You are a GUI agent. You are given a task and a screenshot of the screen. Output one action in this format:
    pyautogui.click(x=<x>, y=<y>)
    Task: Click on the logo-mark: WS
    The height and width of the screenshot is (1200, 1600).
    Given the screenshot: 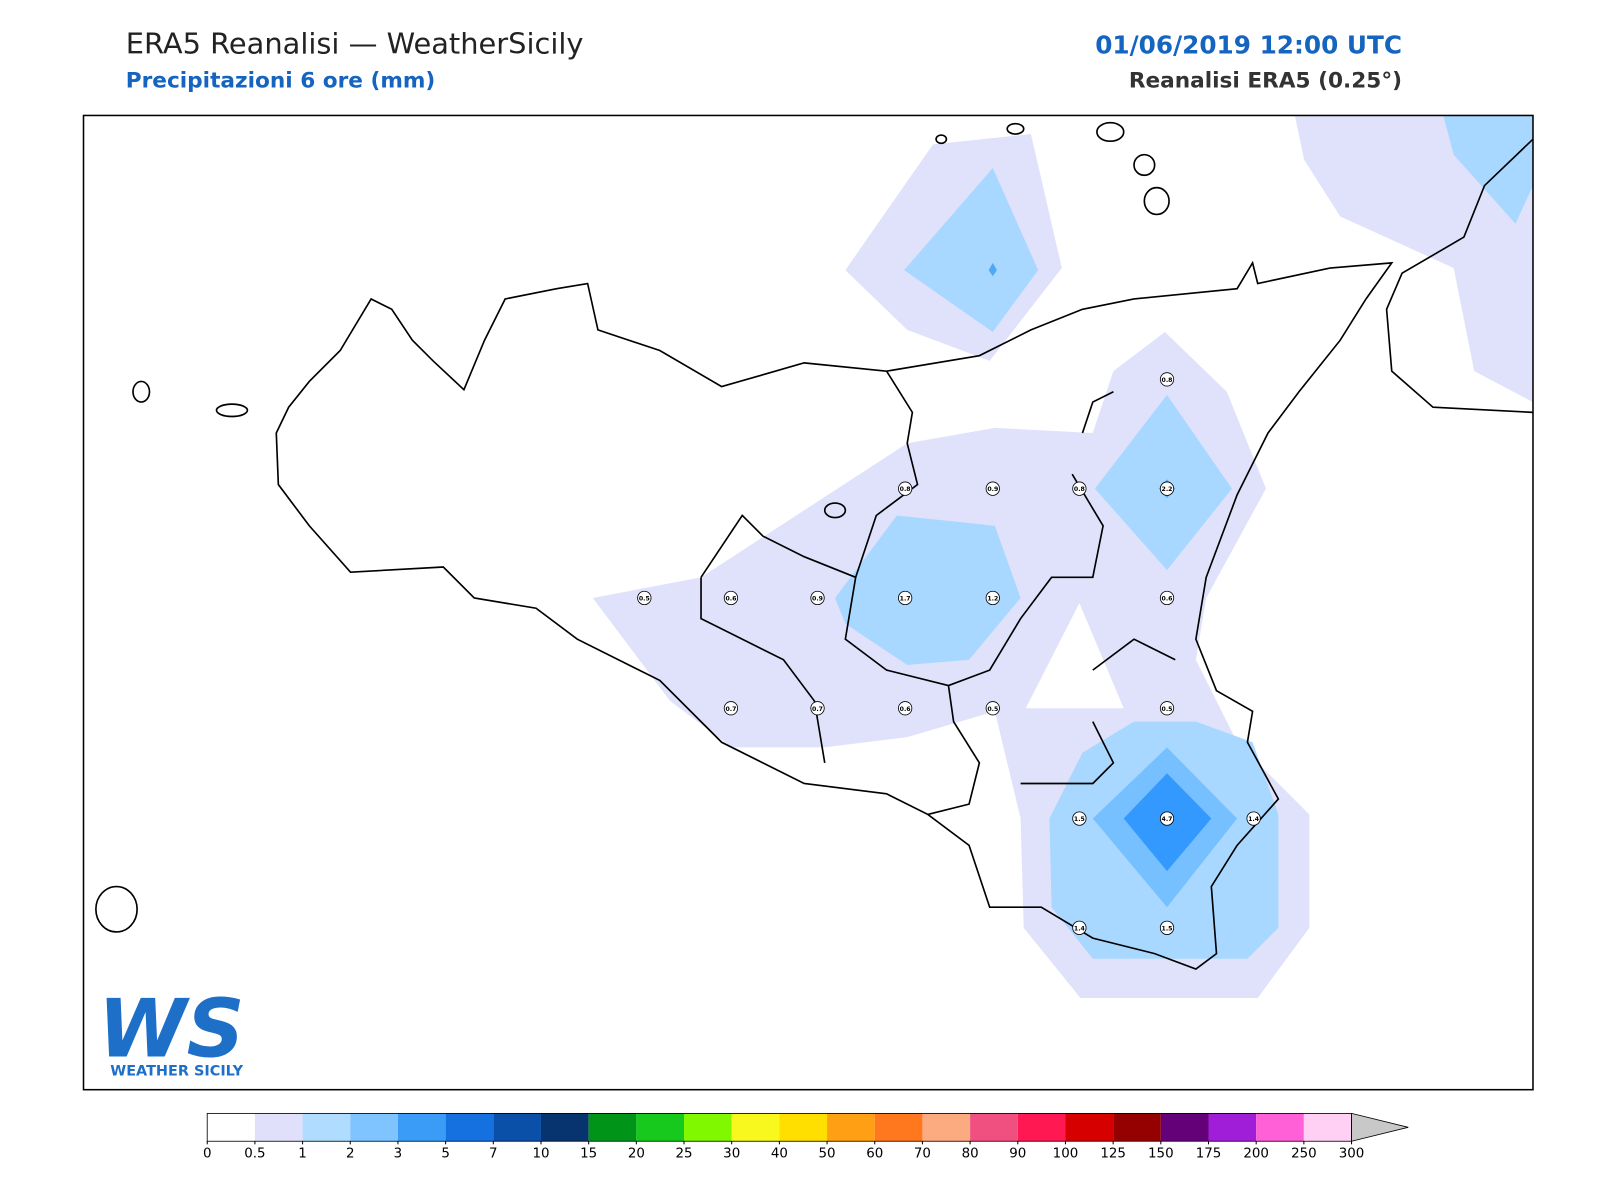 What is the action you would take?
    pyautogui.click(x=171, y=1029)
    